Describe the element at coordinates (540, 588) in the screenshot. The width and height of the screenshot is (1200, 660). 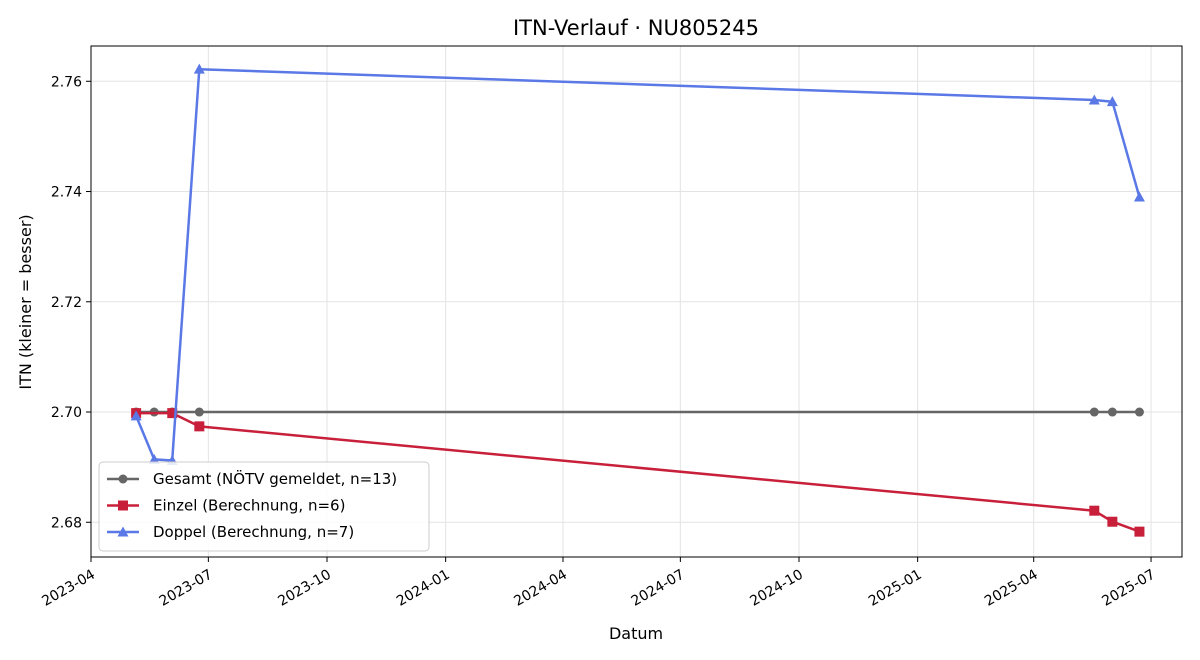
I see `x-tick-label: 2024-04` at that location.